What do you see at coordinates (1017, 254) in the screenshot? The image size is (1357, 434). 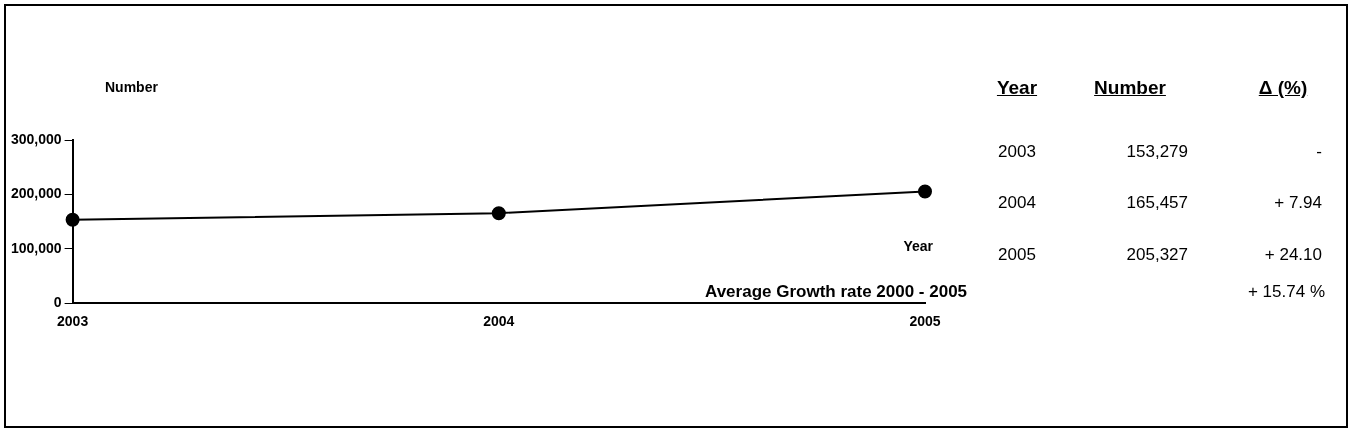 I see `category-label: 2005` at bounding box center [1017, 254].